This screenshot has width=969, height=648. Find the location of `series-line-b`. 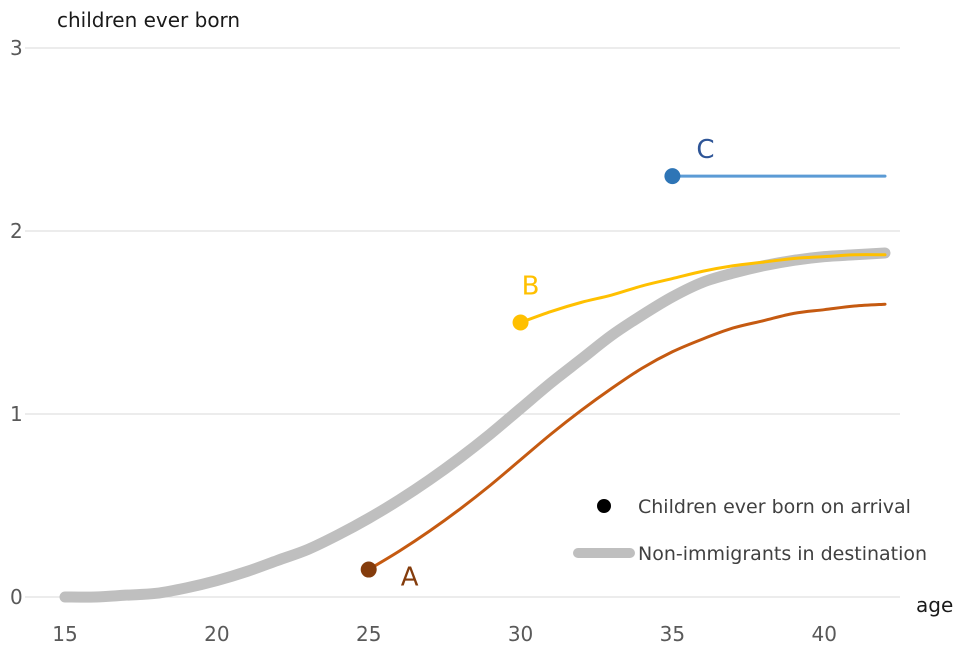

series-line-b is located at coordinates (703, 288).